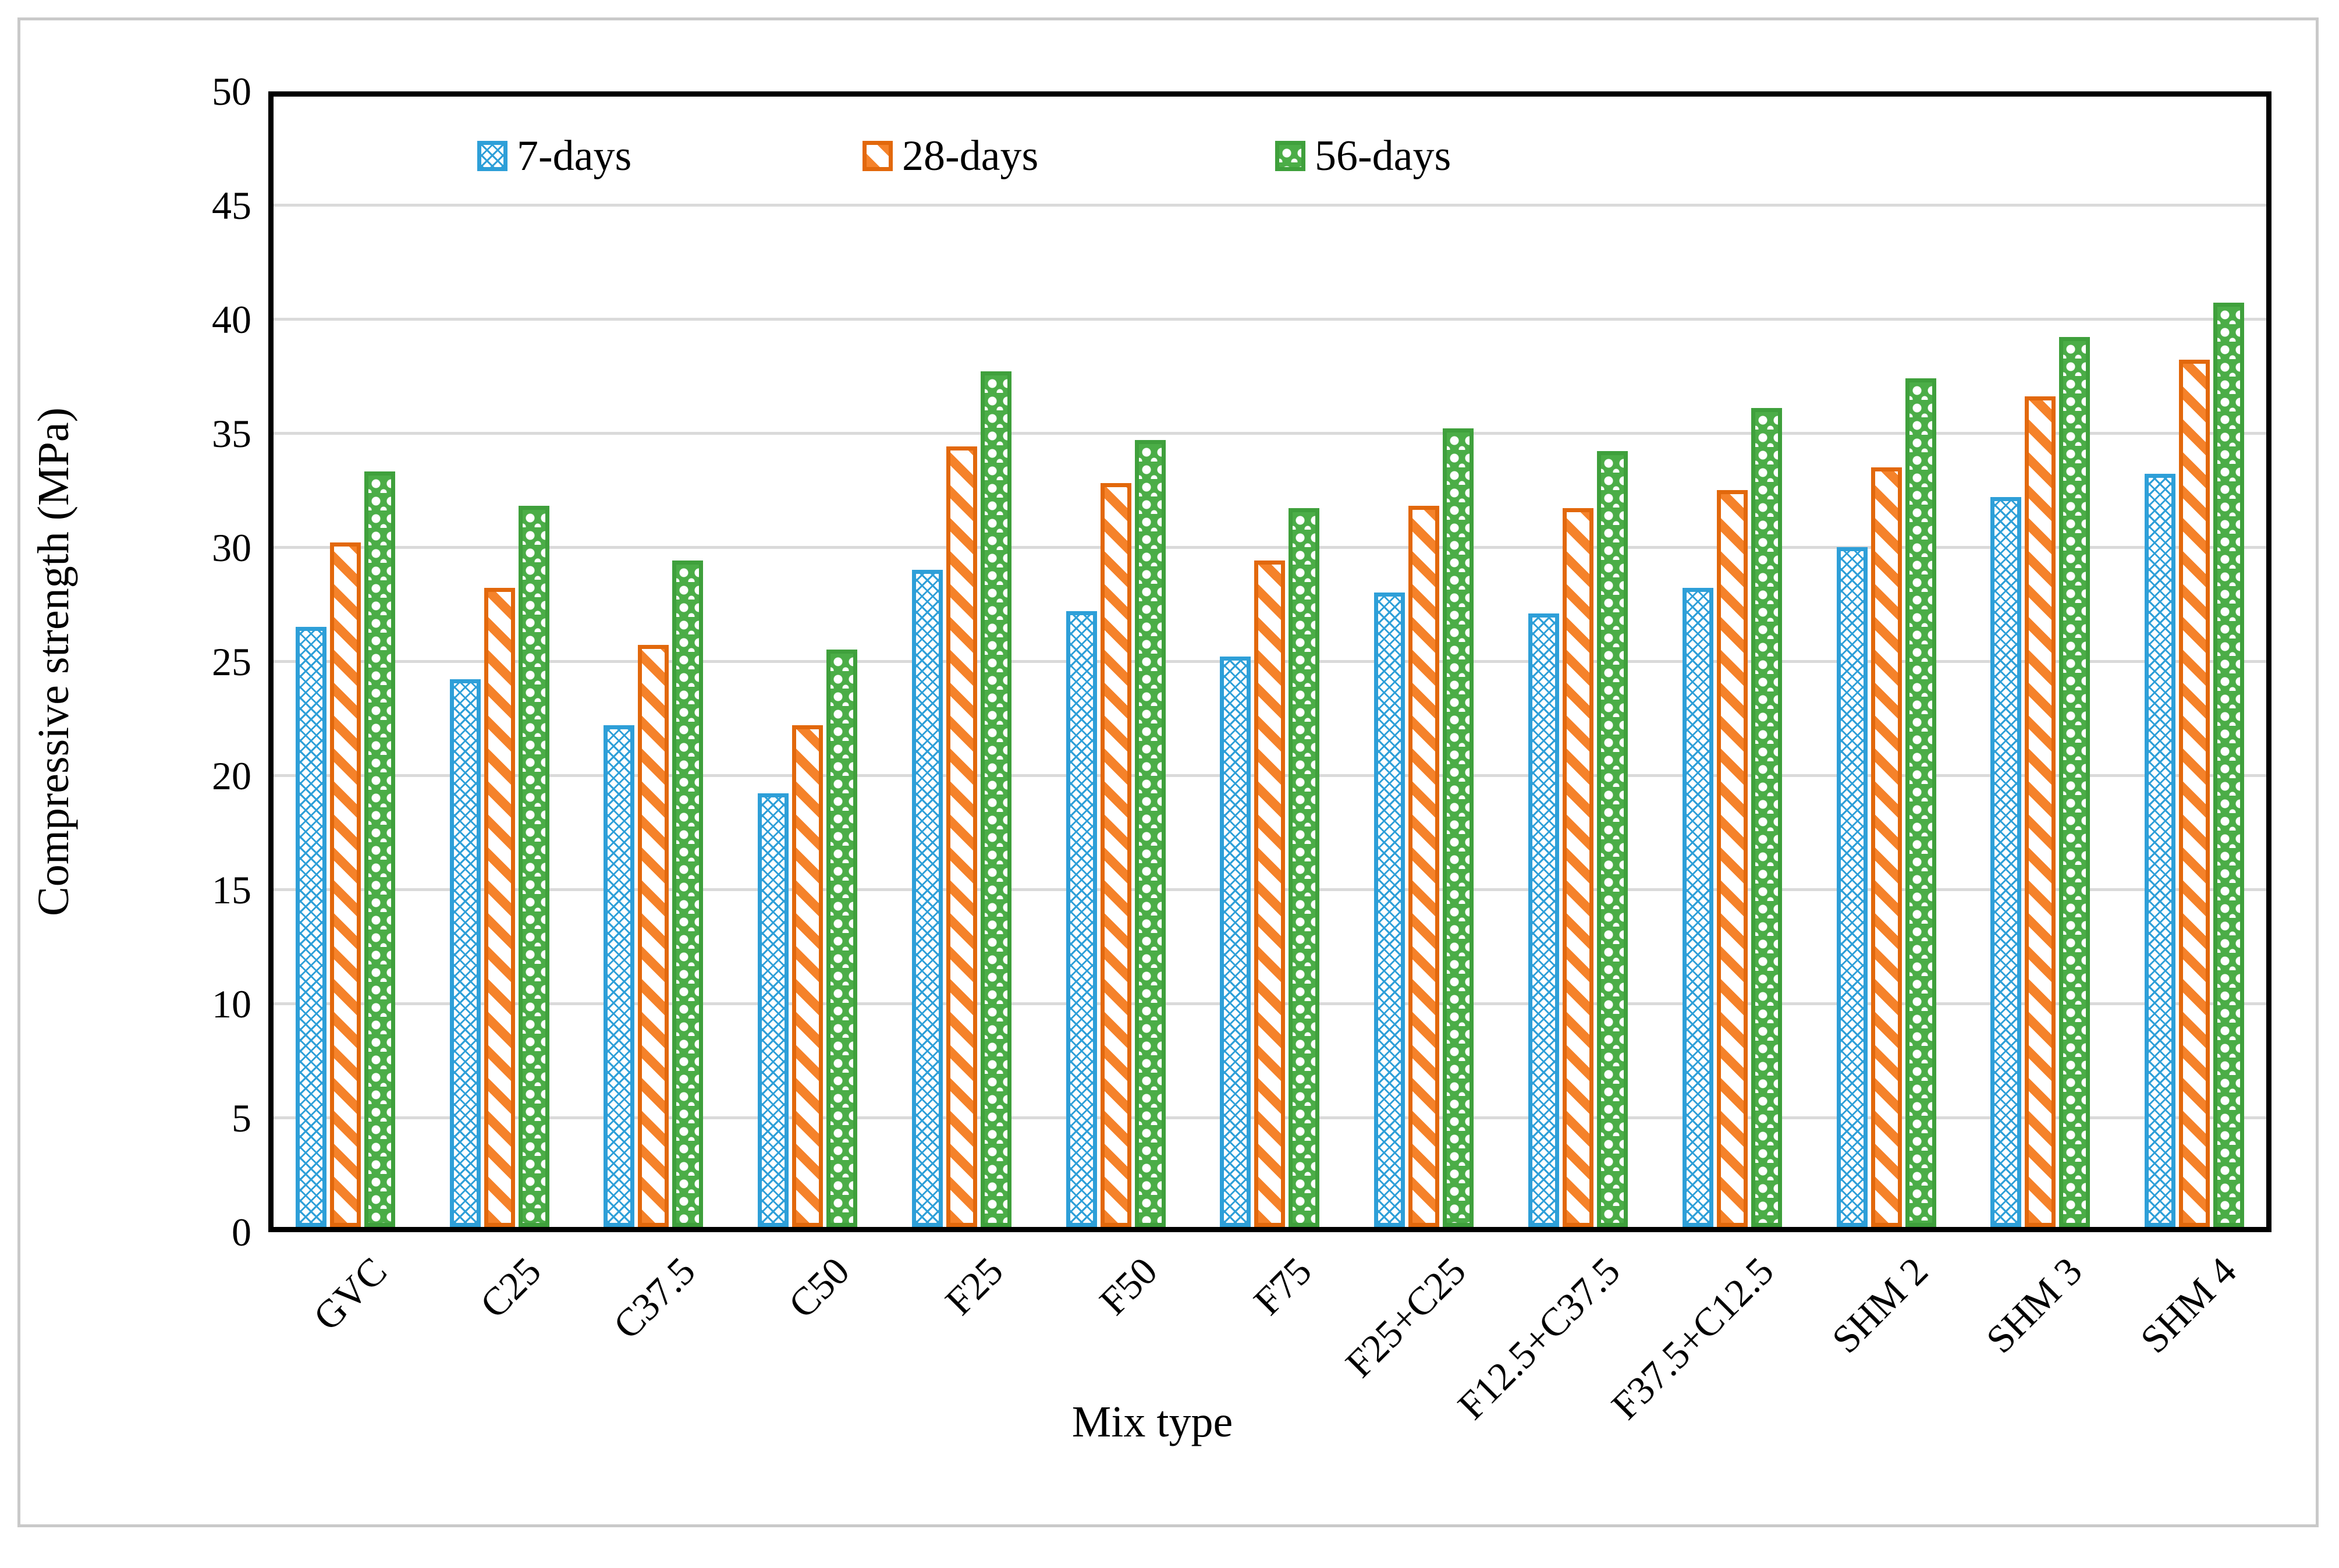 The height and width of the screenshot is (1568, 2339). Describe the element at coordinates (310, 927) in the screenshot. I see `bar-7-days-GVC` at that location.